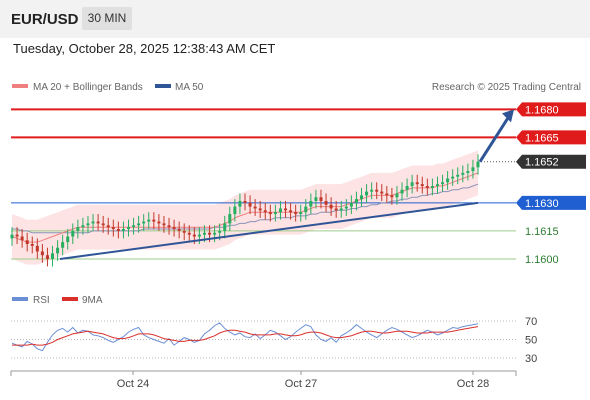  What do you see at coordinates (41, 300) in the screenshot?
I see `rsi-legend-label: RSI` at bounding box center [41, 300].